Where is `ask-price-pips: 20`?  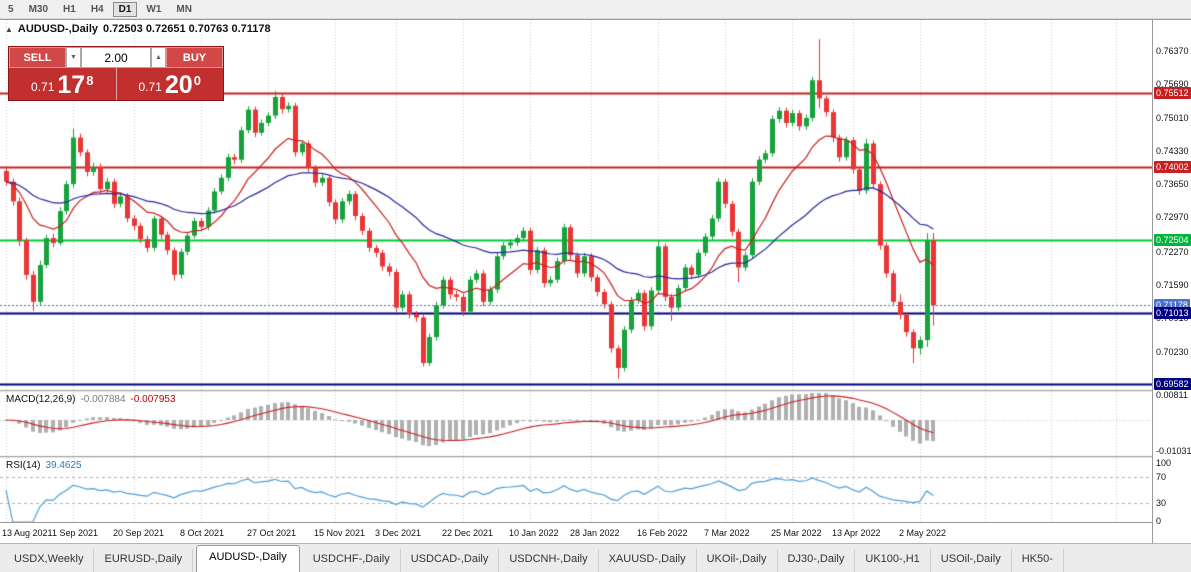
ask-price-pips: 20 is located at coordinates (178, 85).